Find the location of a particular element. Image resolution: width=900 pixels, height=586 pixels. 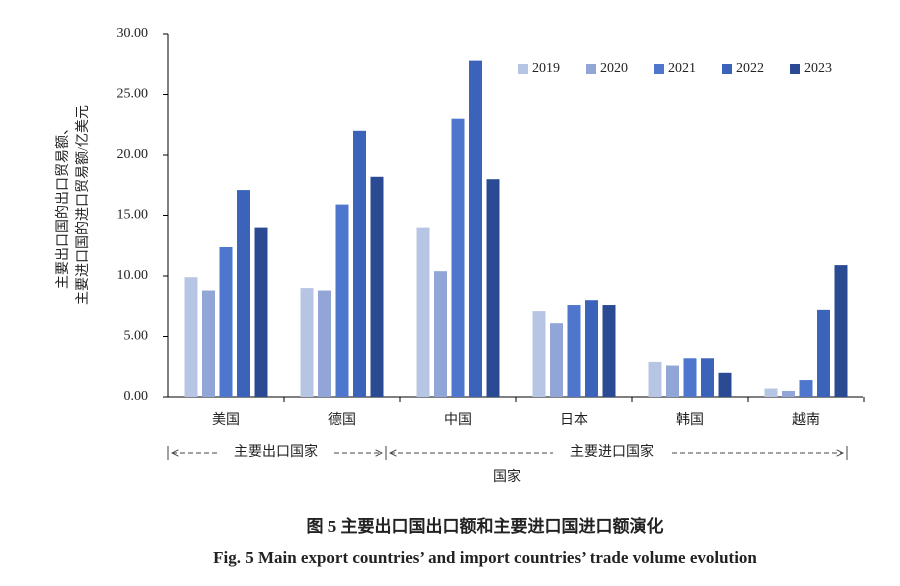

legend-label: 2022 is located at coordinates (750, 68).